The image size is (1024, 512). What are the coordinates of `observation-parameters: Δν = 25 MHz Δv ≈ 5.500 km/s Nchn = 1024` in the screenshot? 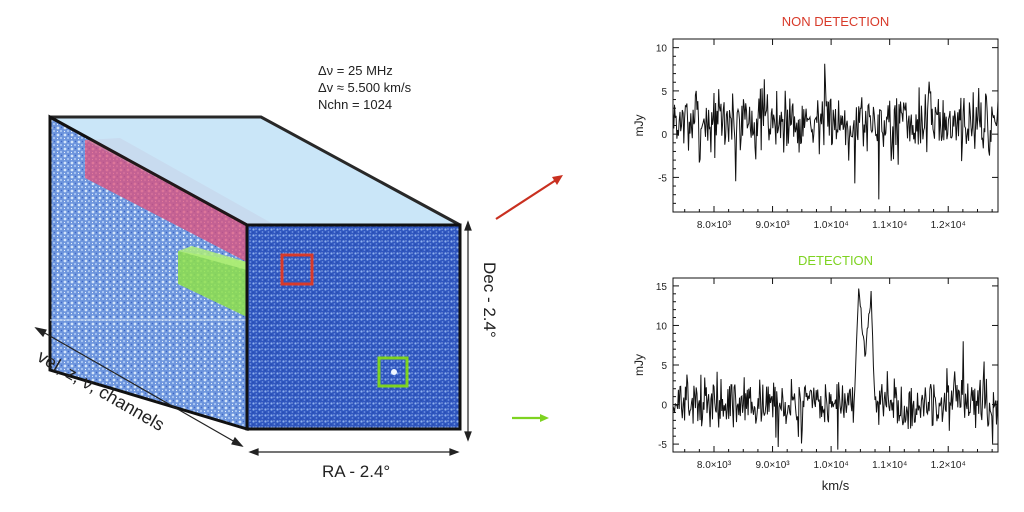 It's located at (364, 87).